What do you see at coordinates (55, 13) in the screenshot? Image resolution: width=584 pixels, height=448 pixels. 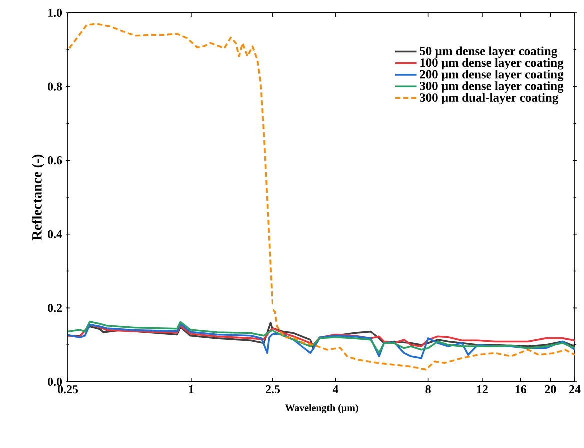 I see `y-tick-label: 1.0` at bounding box center [55, 13].